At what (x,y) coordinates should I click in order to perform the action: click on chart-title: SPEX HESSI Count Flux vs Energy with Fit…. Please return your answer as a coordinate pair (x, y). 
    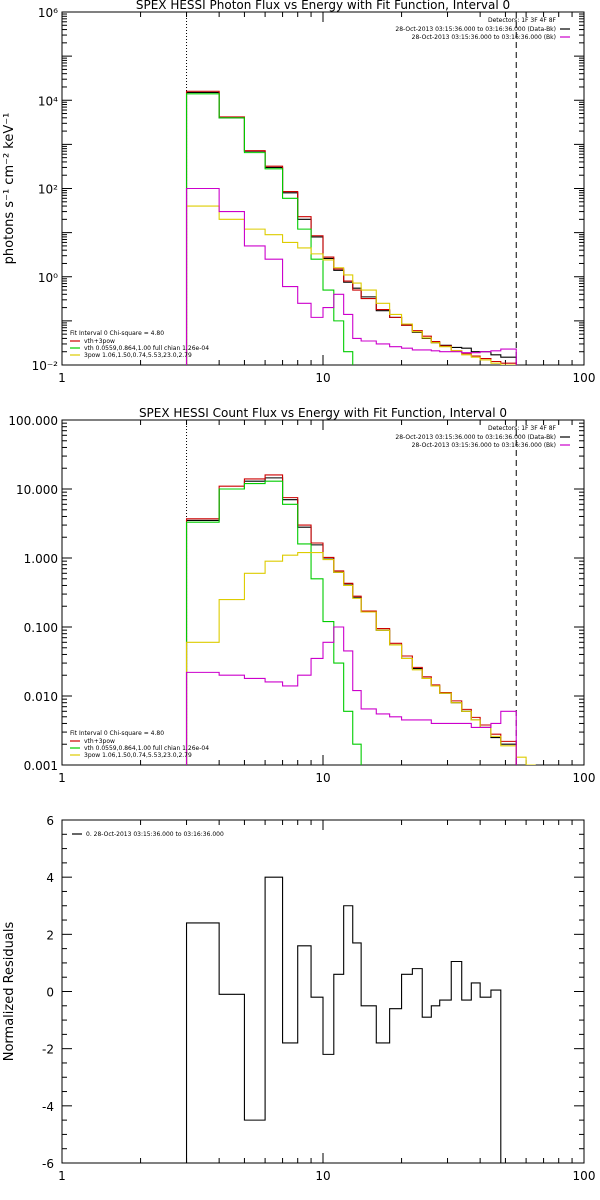
    Looking at the image, I should click on (323, 413).